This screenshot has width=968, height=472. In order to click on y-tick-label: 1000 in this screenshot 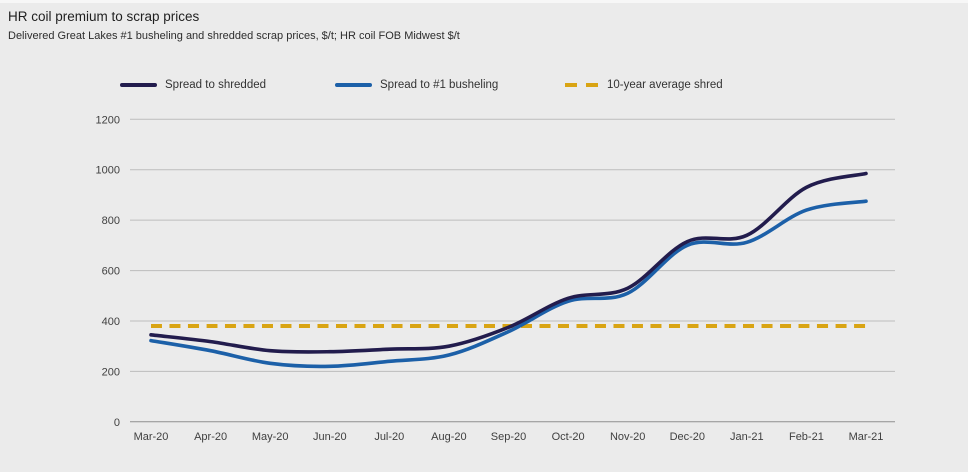, I will do `click(108, 171)`.